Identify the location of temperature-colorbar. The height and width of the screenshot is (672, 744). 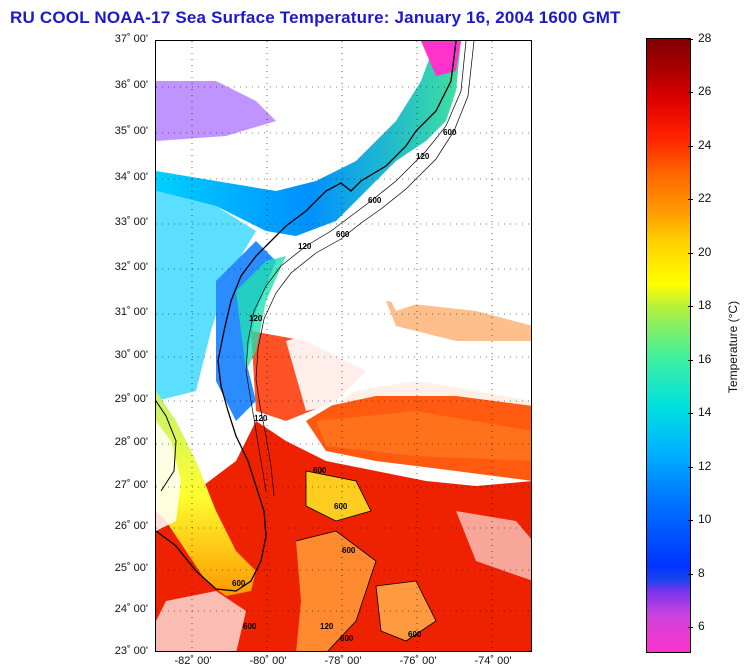
(668, 345).